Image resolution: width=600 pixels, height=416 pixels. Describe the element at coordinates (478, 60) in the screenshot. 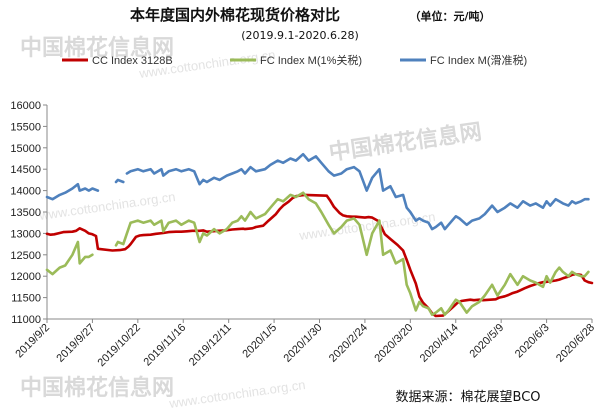

I see `legend-label: FC Index M(滑准税)` at that location.